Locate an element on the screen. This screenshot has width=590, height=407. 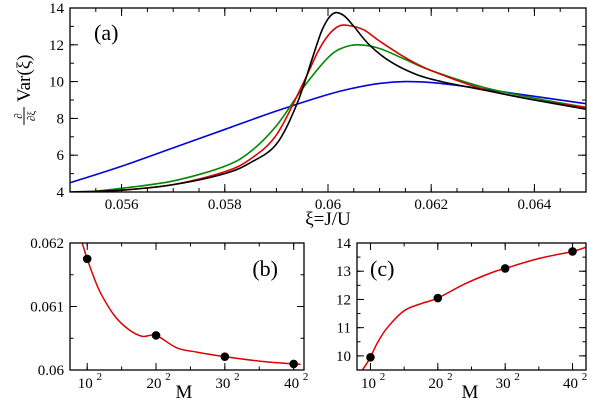
y-tick-label: 0.06 is located at coordinates (51, 371).